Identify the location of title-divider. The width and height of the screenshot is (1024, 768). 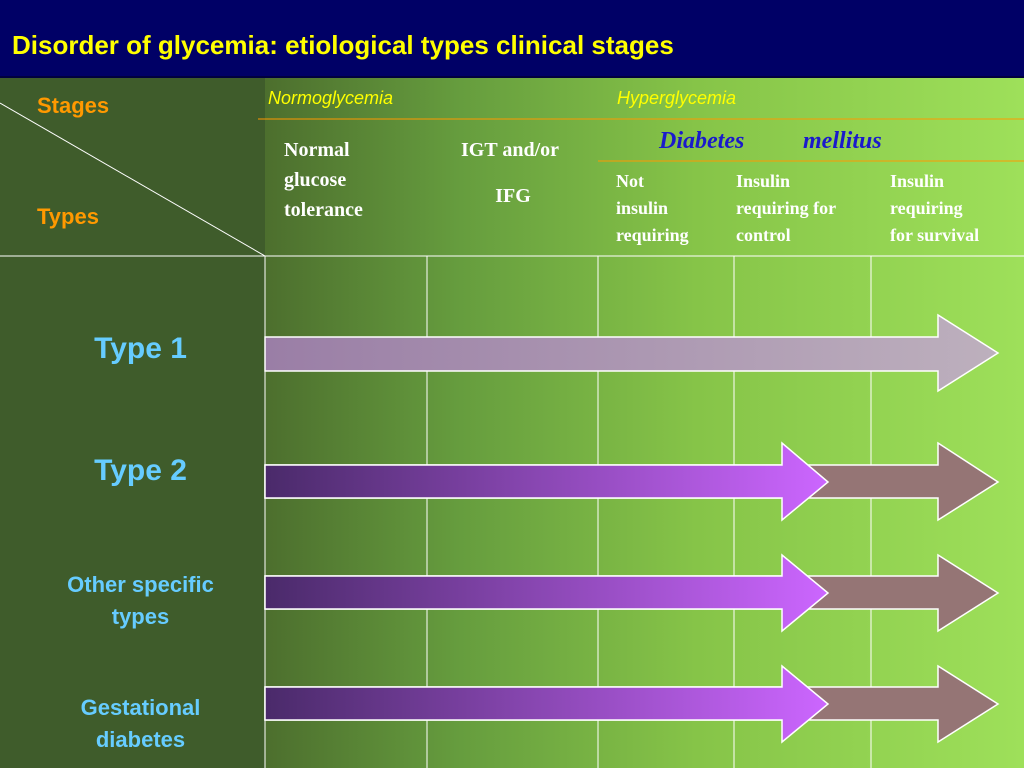
(512, 77).